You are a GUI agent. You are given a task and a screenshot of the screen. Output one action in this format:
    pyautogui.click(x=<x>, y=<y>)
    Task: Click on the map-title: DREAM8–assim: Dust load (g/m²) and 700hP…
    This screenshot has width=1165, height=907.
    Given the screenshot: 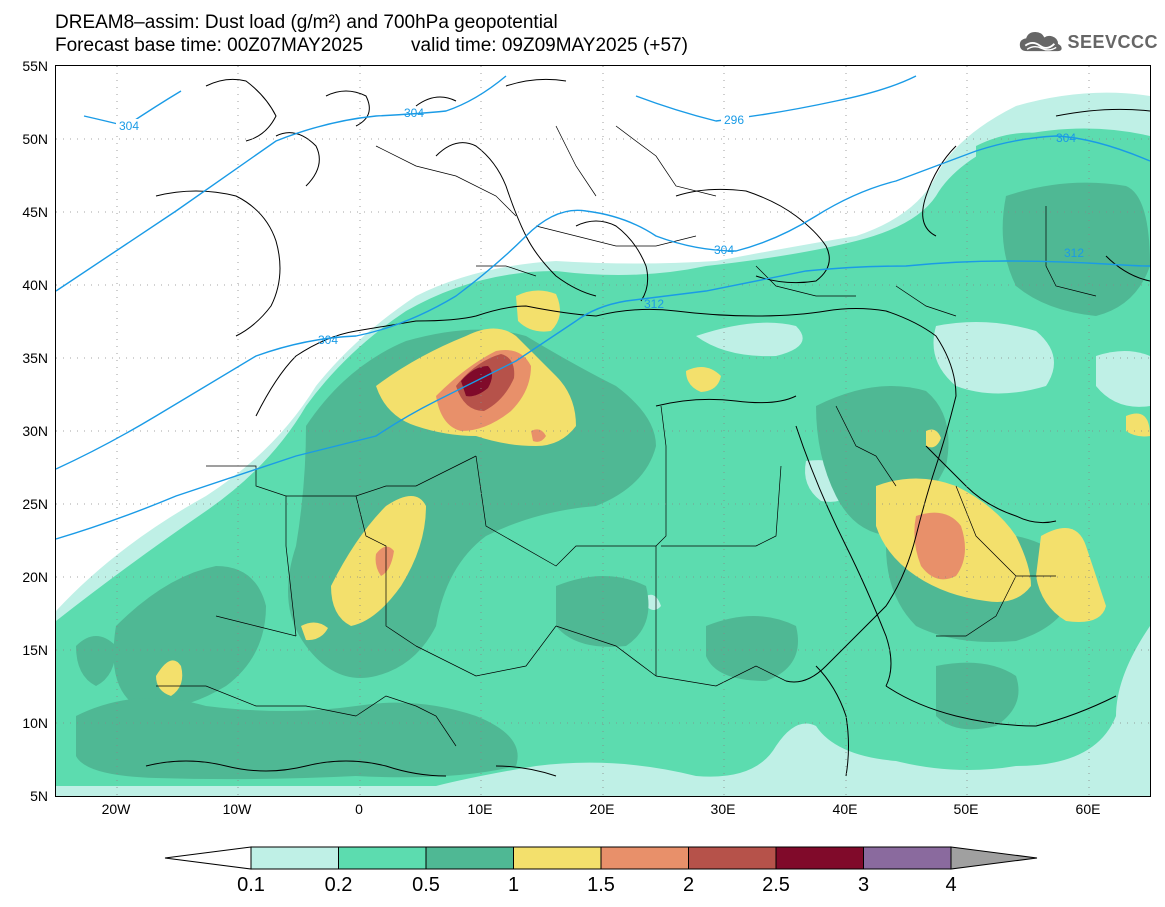 What is the action you would take?
    pyautogui.click(x=306, y=22)
    